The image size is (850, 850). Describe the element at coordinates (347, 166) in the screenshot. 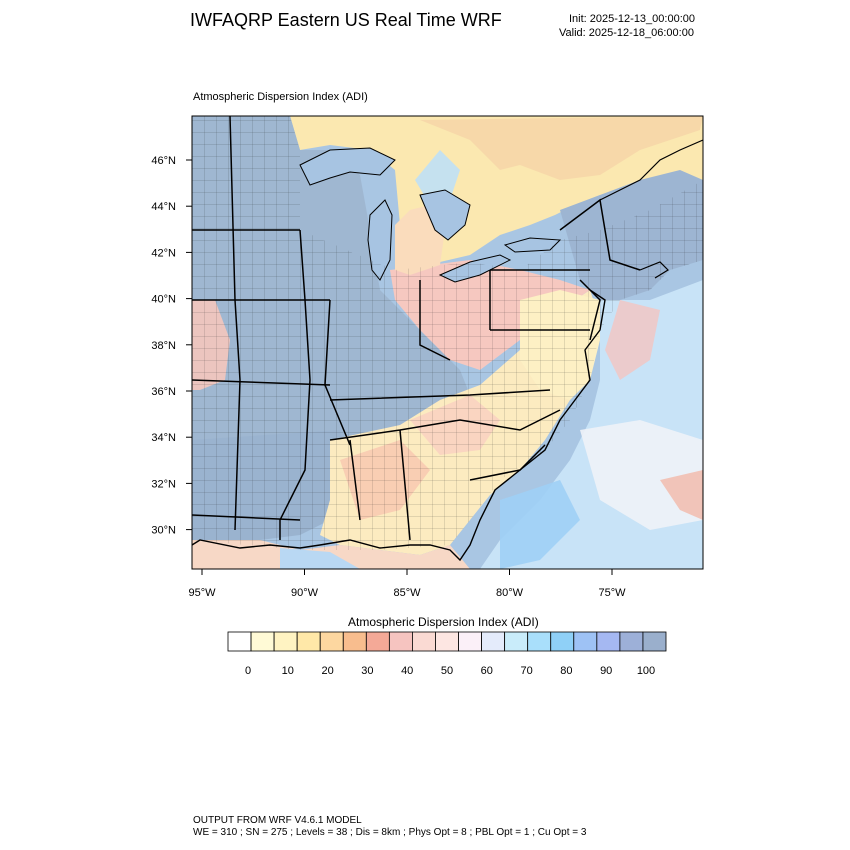

I see `lake-superior` at that location.